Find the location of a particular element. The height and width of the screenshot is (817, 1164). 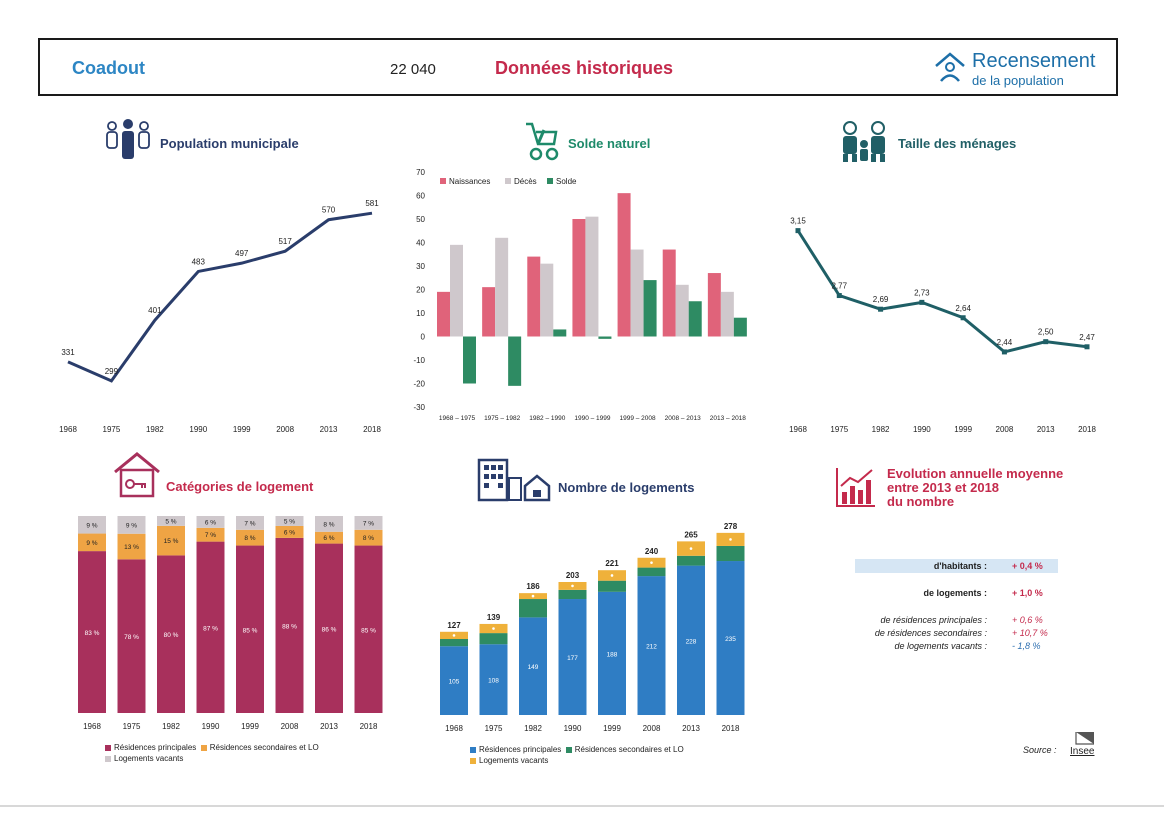

segment-label: 188 is located at coordinates (612, 654).